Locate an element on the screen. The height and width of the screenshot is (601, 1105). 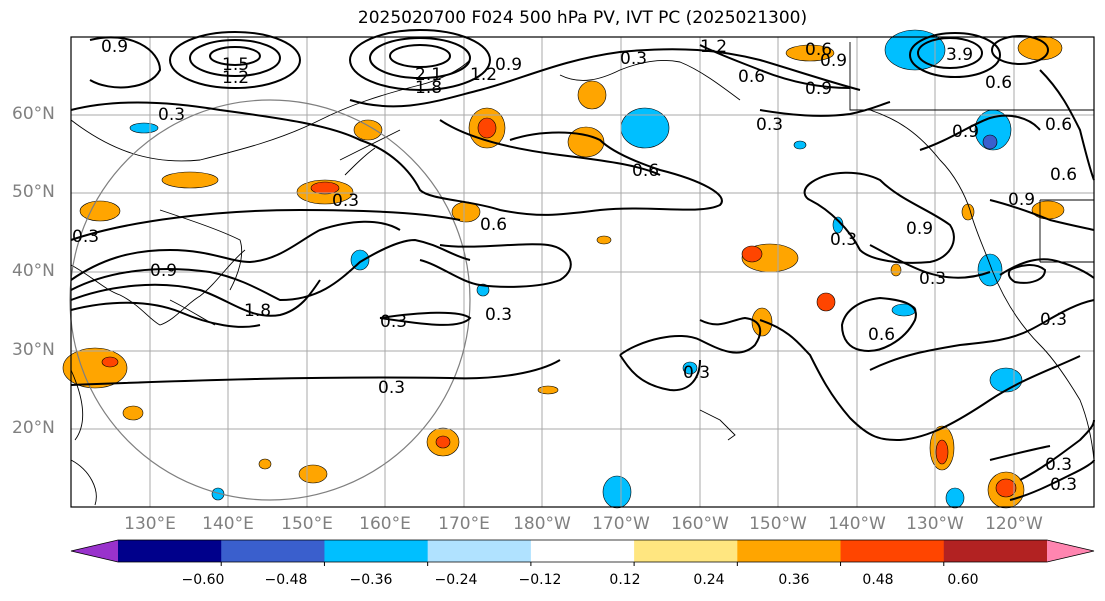
lon-label: 120°W is located at coordinates (1014, 524).